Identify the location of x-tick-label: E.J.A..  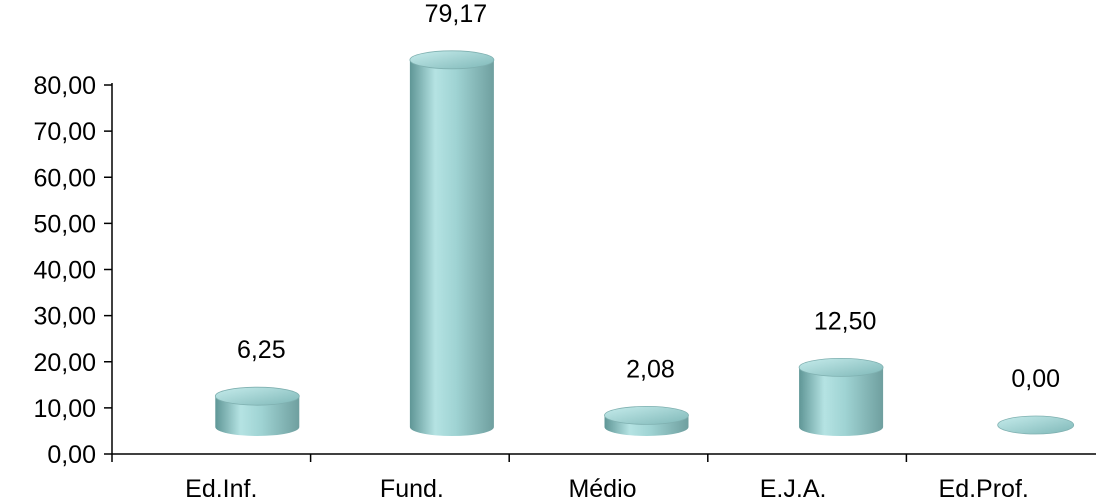
(793, 488).